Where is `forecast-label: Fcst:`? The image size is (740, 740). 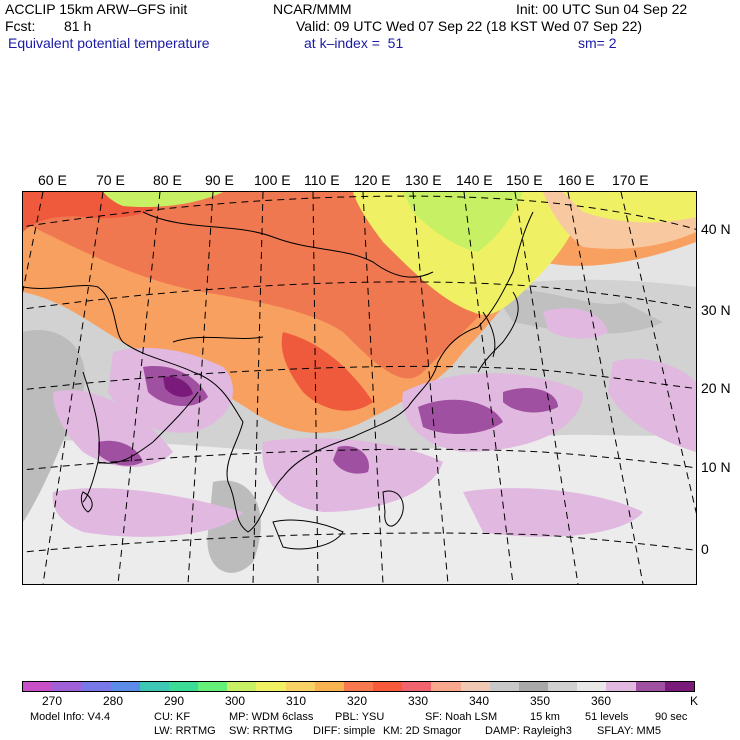
forecast-label: Fcst: is located at coordinates (20, 26).